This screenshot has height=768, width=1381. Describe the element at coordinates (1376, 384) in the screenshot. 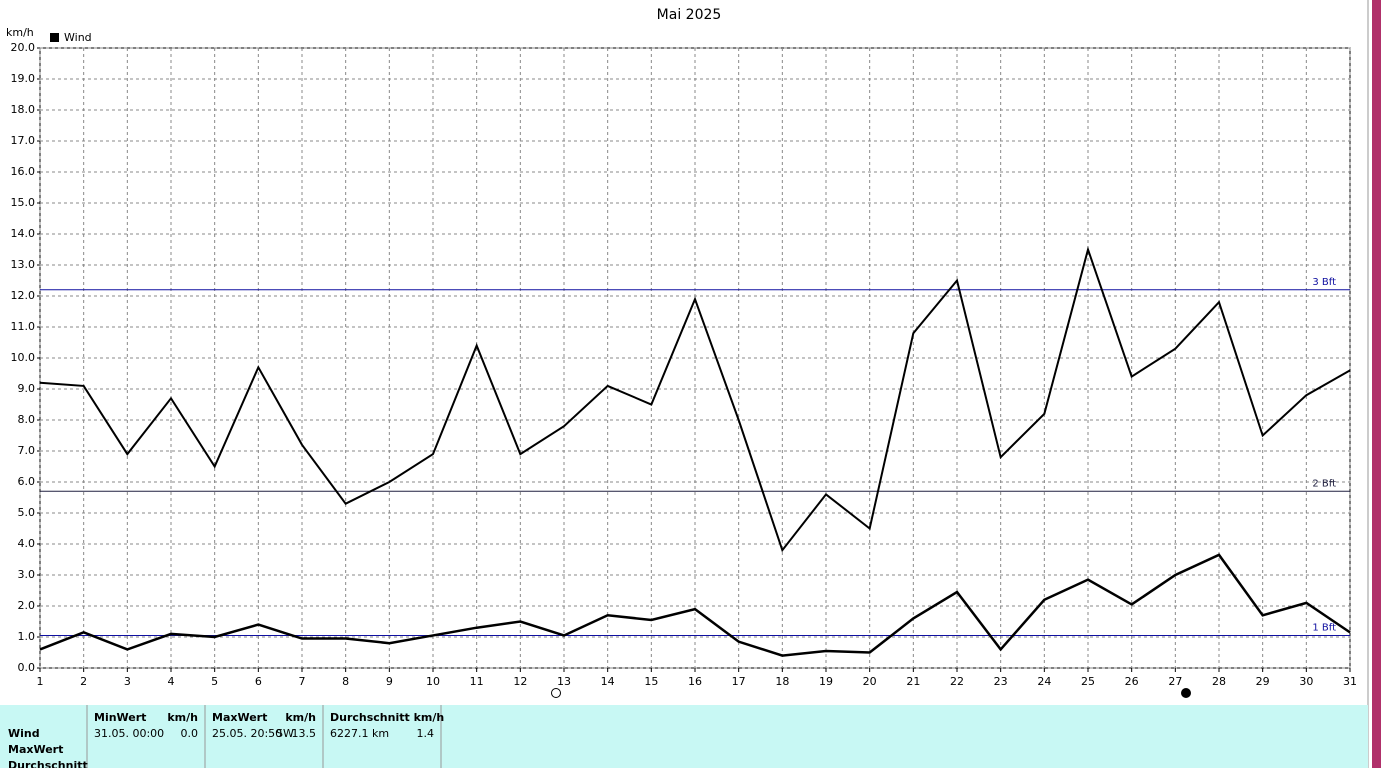

I see `side-image` at that location.